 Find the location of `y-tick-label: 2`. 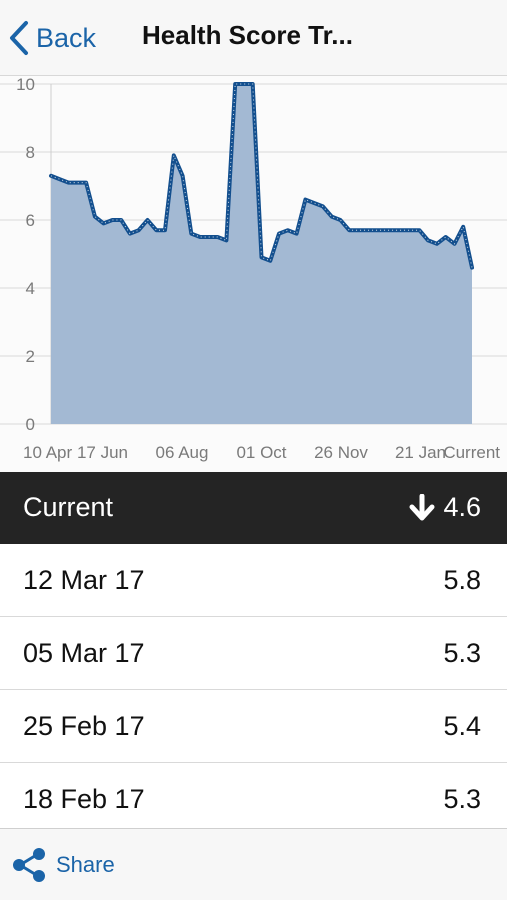

y-tick-label: 2 is located at coordinates (30, 356).